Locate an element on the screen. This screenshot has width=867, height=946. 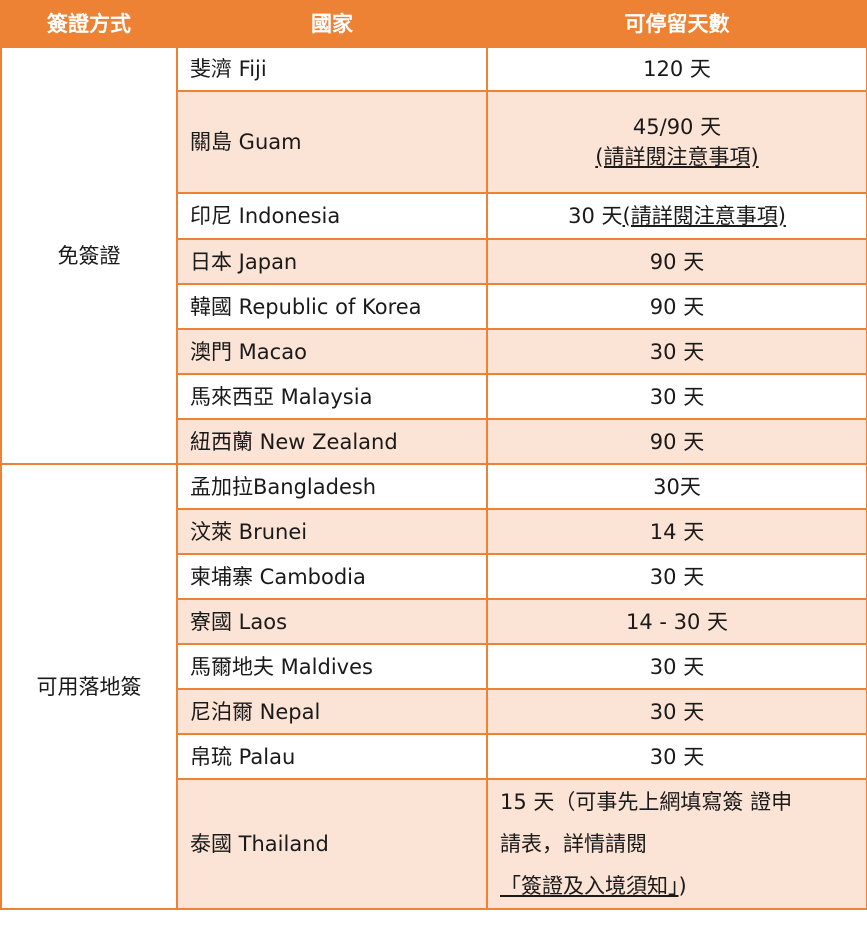
table-row: 日本 Japan 90 天 is located at coordinates (434, 261).